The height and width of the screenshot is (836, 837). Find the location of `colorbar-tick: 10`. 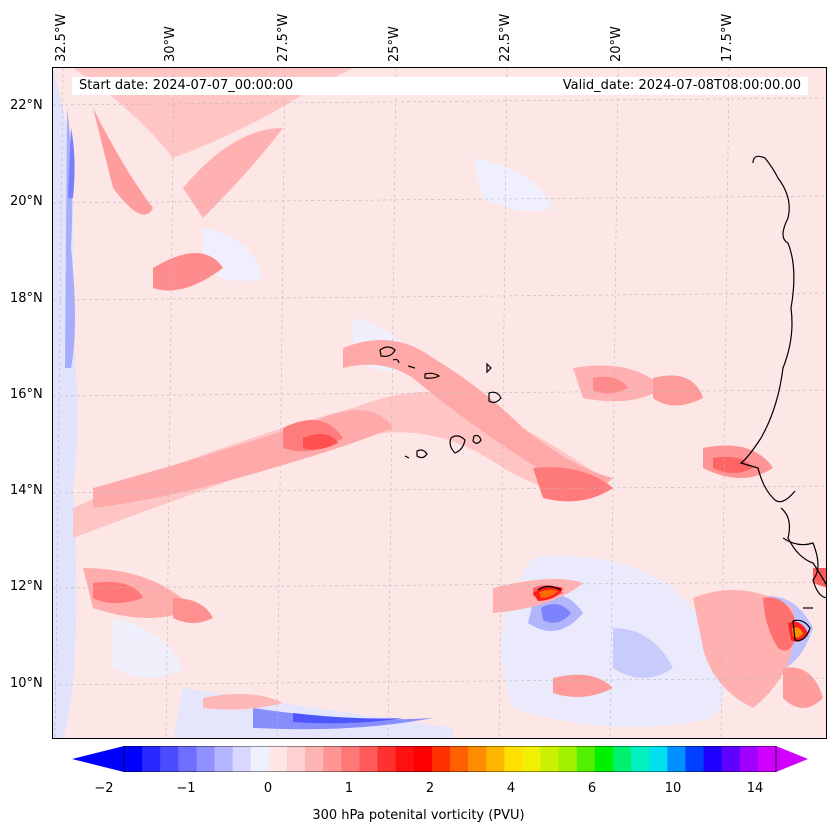

colorbar-tick: 10 is located at coordinates (673, 788).